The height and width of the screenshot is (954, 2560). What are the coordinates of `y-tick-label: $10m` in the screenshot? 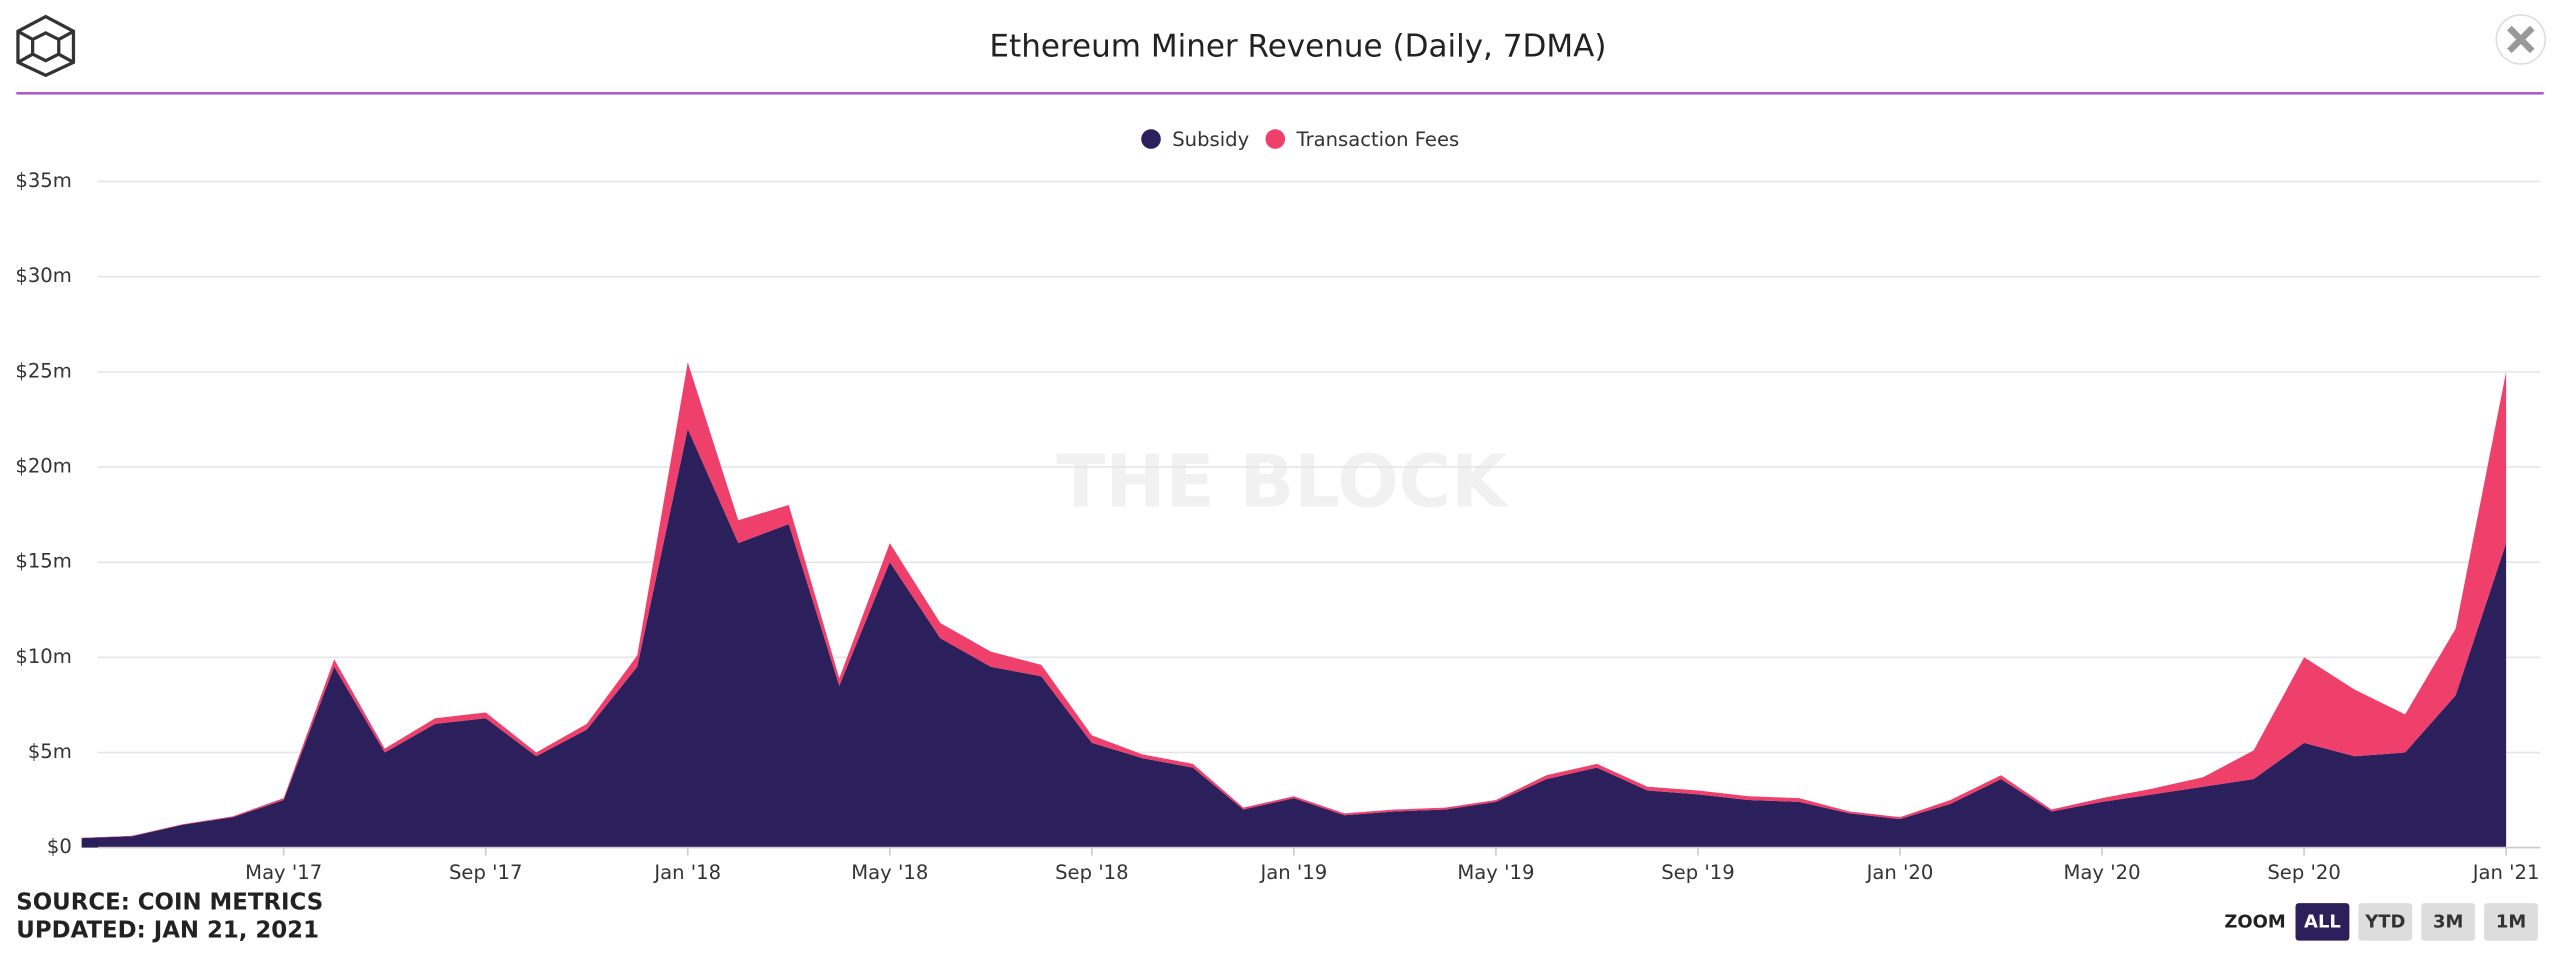 It's located at (43, 656).